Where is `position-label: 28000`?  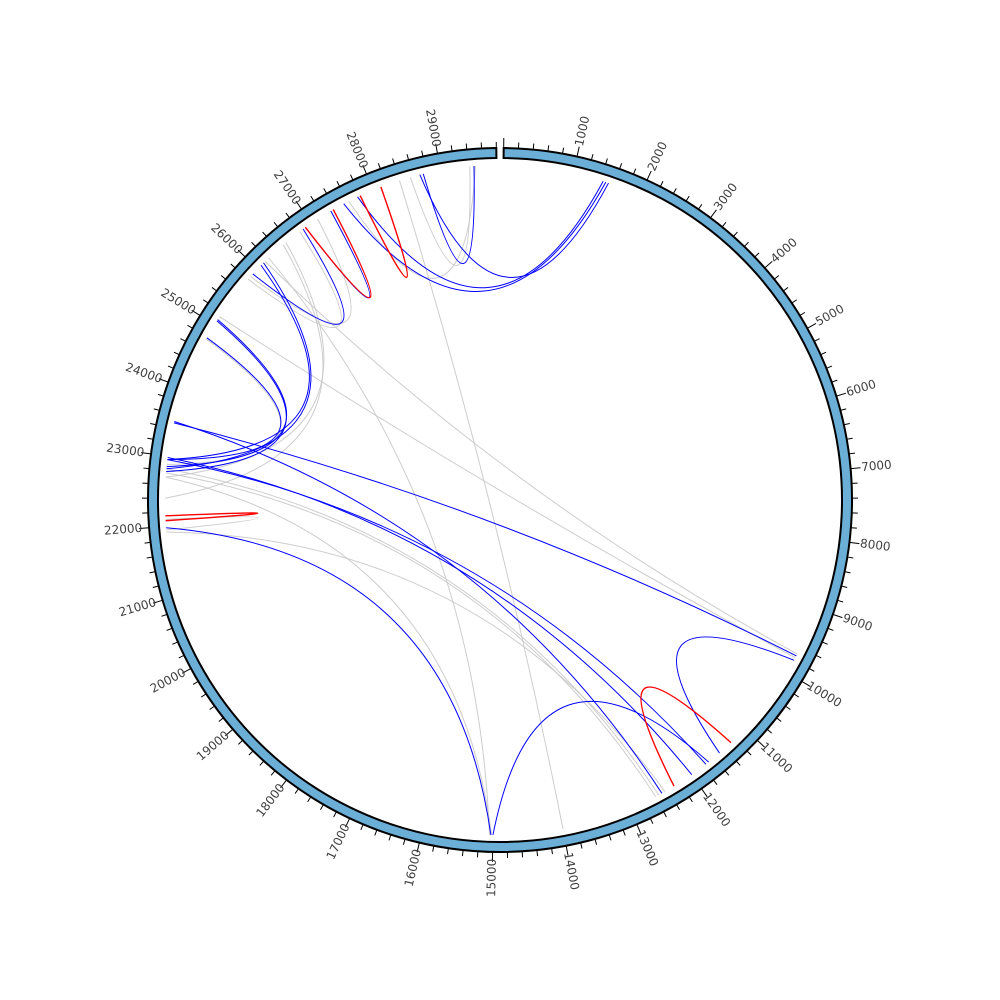 position-label: 28000 is located at coordinates (356, 150).